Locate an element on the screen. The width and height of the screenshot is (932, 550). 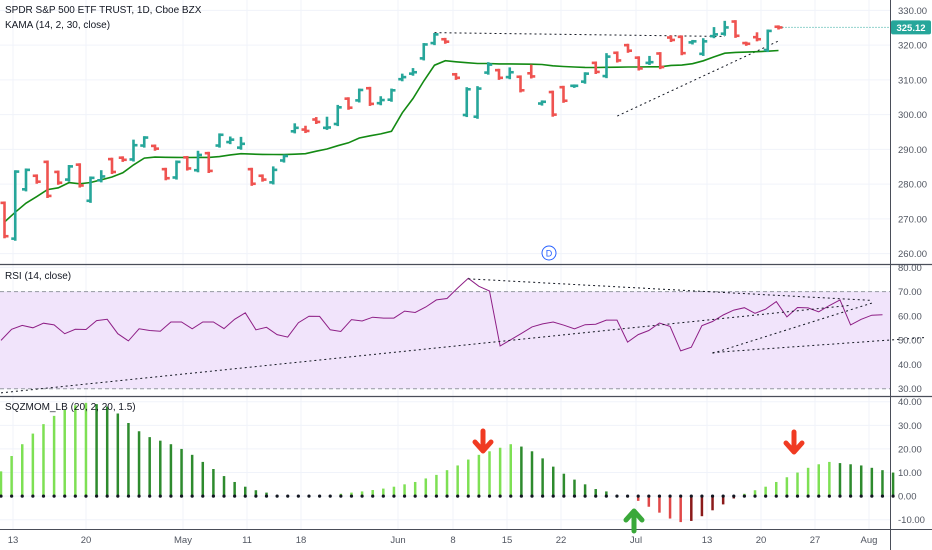
event-marker-icon is located at coordinates (549, 253).